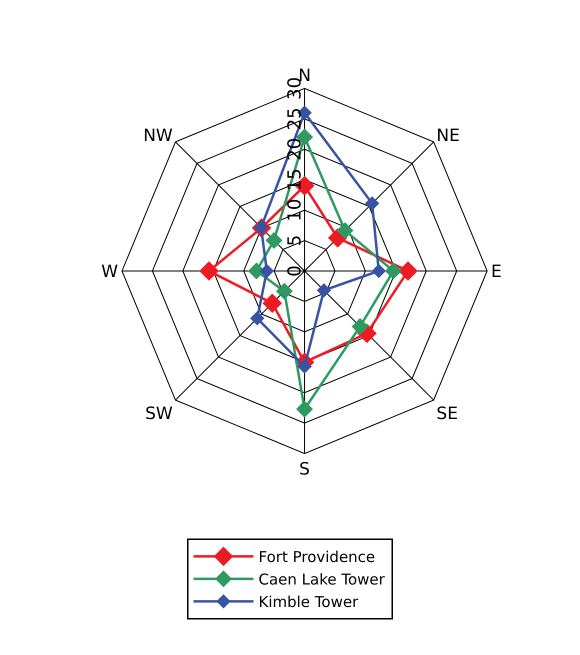  What do you see at coordinates (447, 414) in the screenshot?
I see `spoke-label: SE` at bounding box center [447, 414].